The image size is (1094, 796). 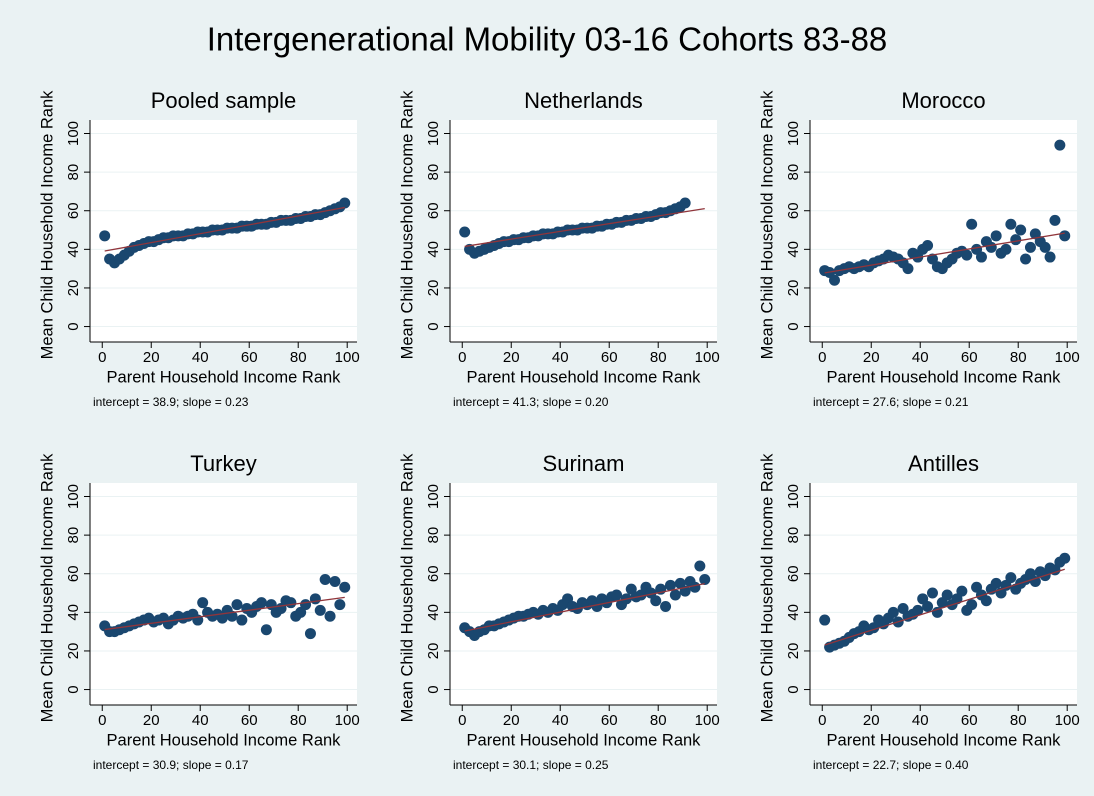 I want to click on x-tick-label: 40, so click(x=200, y=720).